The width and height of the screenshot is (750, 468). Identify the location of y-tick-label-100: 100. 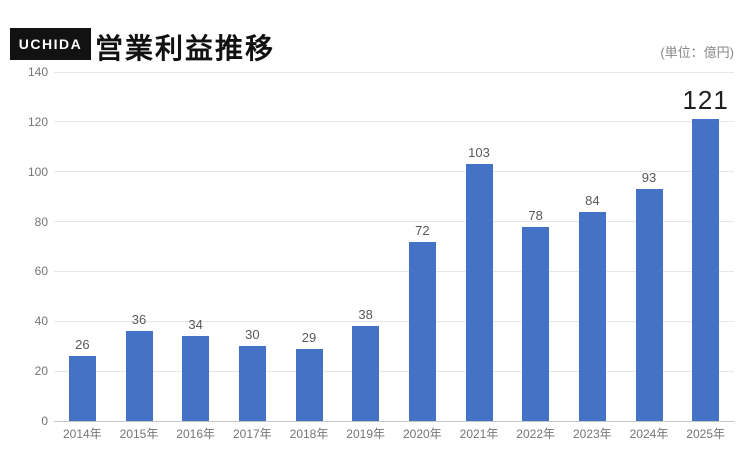
(37, 171).